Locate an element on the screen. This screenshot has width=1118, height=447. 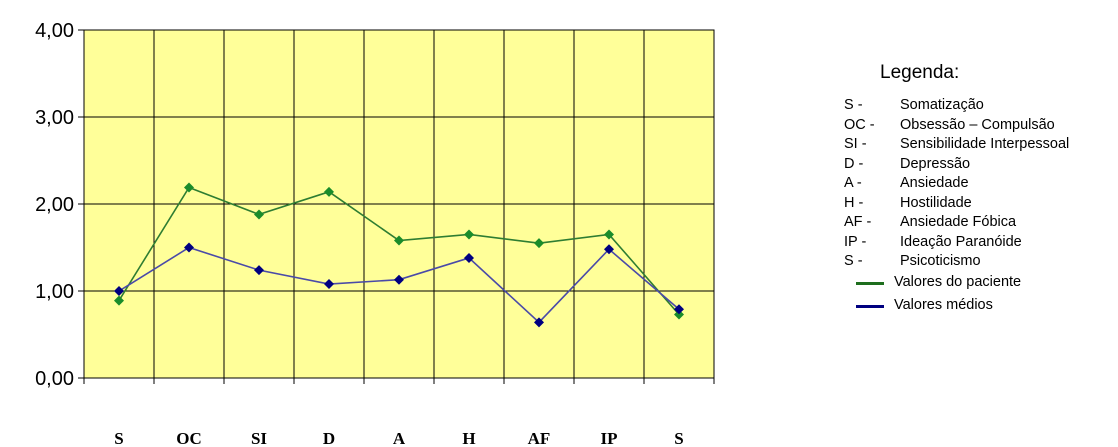
legend-series-label: Valores médios is located at coordinates (943, 305).